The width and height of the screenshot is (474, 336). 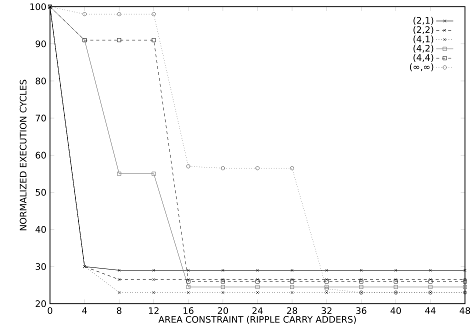 What do you see at coordinates (257, 310) in the screenshot?
I see `x-tick-label: 24` at bounding box center [257, 310].